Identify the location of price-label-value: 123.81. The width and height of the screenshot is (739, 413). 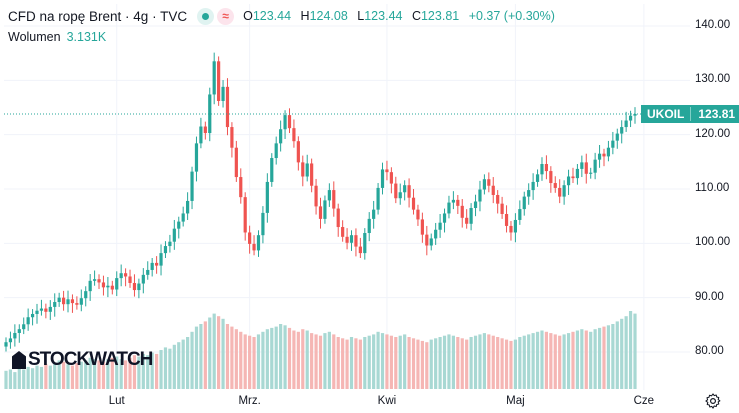
(717, 113).